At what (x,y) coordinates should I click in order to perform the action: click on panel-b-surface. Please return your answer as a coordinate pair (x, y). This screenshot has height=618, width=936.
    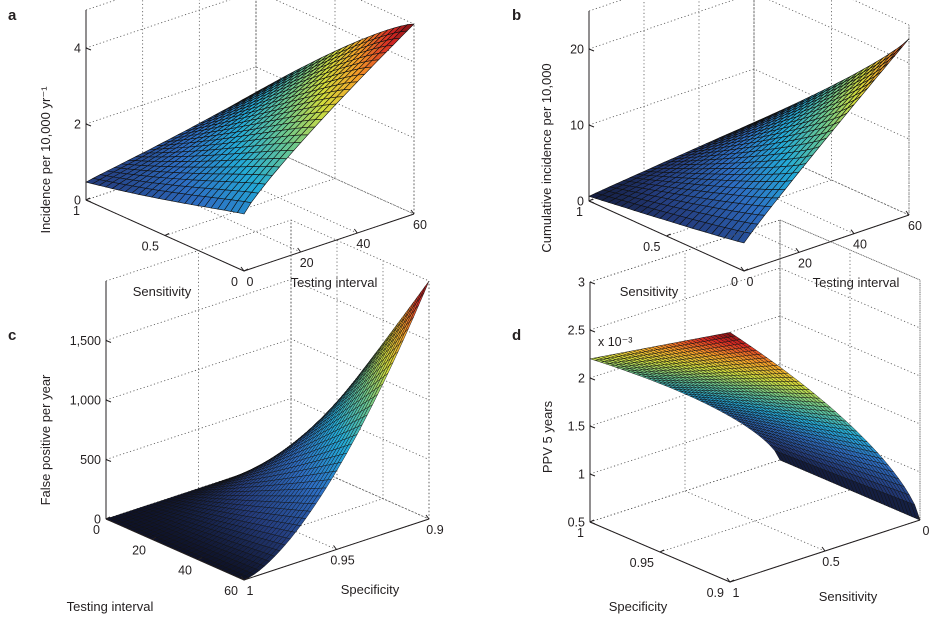
    Looking at the image, I should click on (749, 141).